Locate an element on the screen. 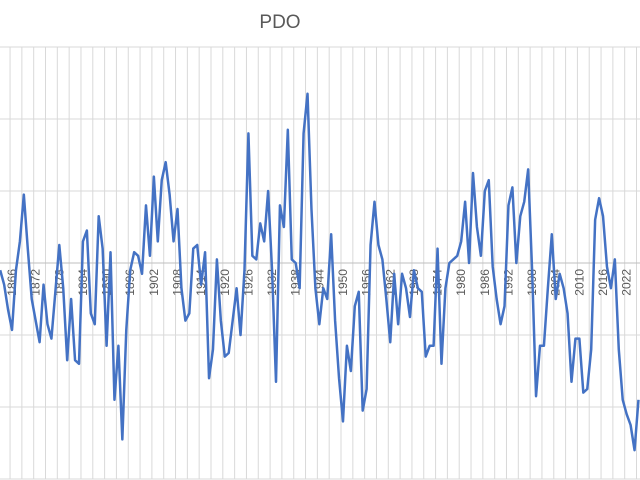  x-tick-label: 1986 is located at coordinates (485, 282).